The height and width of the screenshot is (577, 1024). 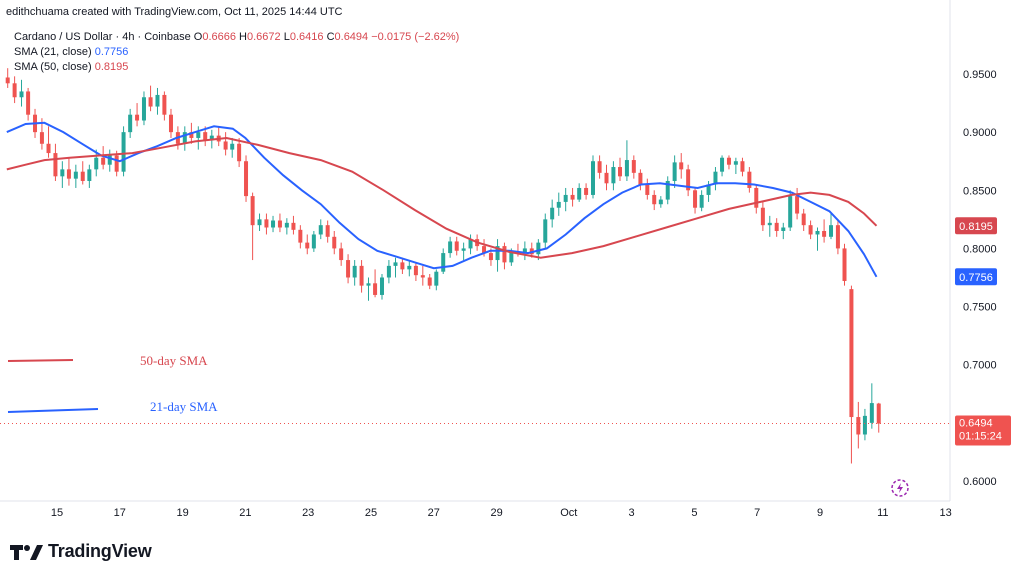 What do you see at coordinates (980, 75) in the screenshot?
I see `y-tick-label: 0.9500` at bounding box center [980, 75].